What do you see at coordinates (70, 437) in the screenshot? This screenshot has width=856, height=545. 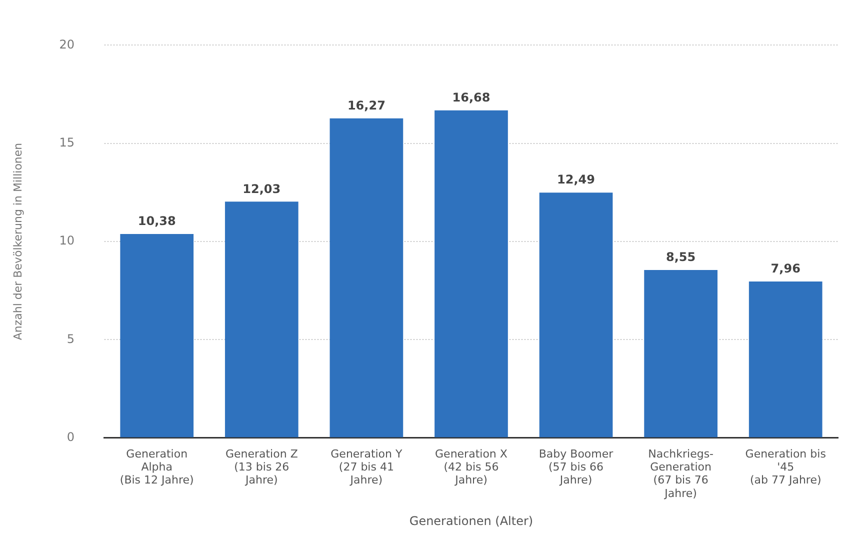 I see `y-tick-label: 0` at bounding box center [70, 437].